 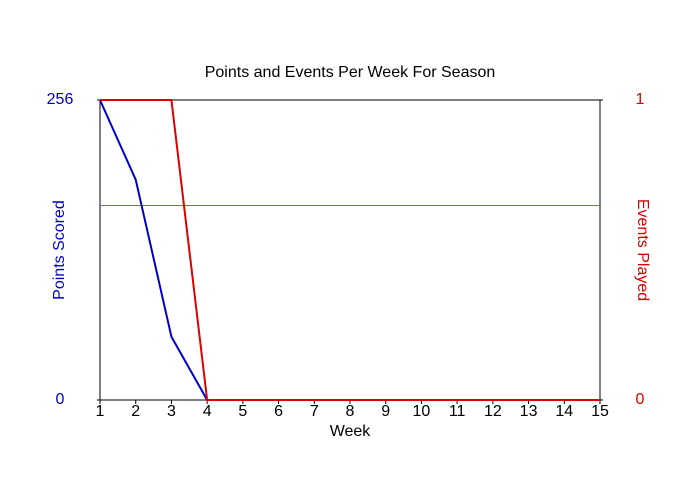 I want to click on x-tick-label: 14, so click(x=564, y=411).